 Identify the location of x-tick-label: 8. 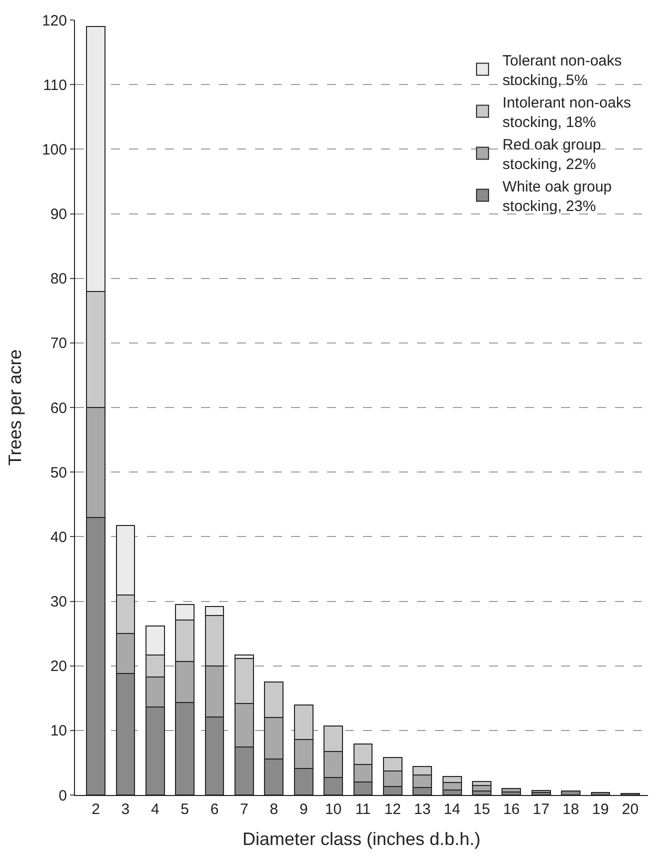
(274, 809).